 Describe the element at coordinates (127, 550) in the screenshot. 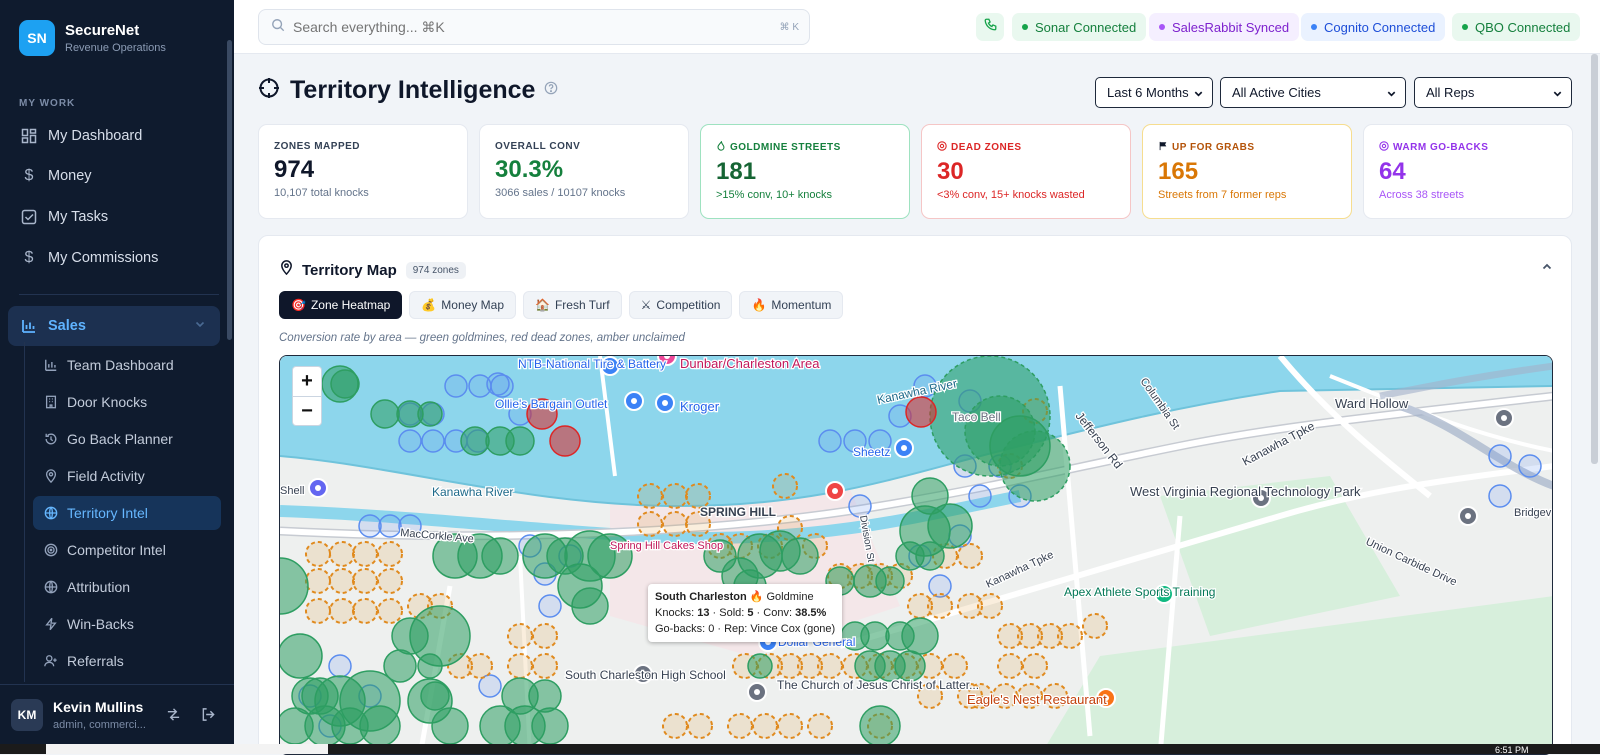

I see `sidebar-item-competitor-intel: Competitor Intel` at that location.